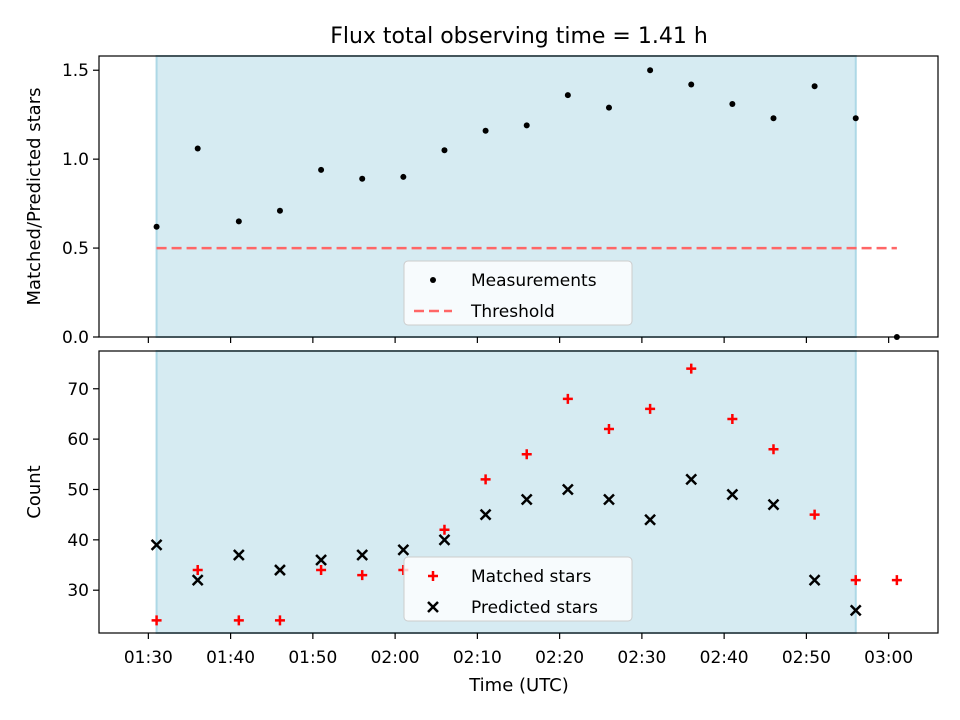 The width and height of the screenshot is (960, 720). I want to click on x-tick-label: 01:40, so click(230, 658).